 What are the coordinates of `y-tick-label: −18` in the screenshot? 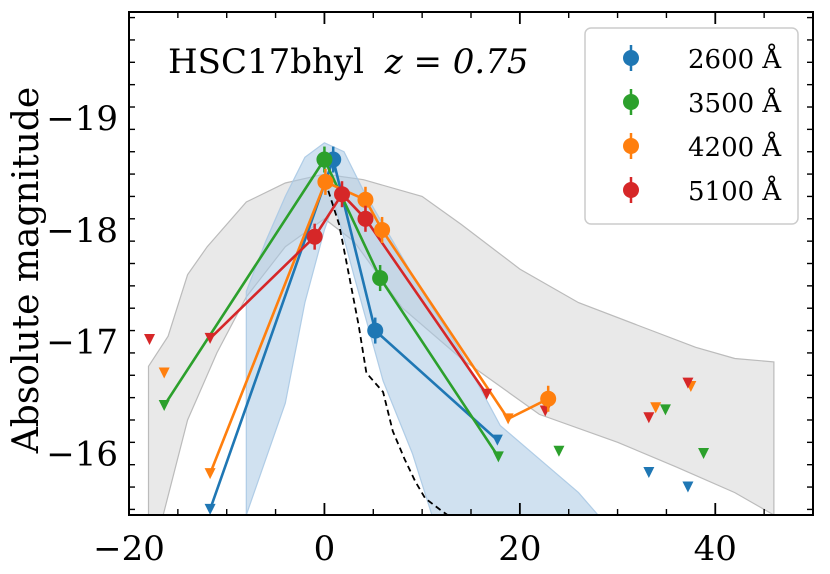 It's located at (82, 231).